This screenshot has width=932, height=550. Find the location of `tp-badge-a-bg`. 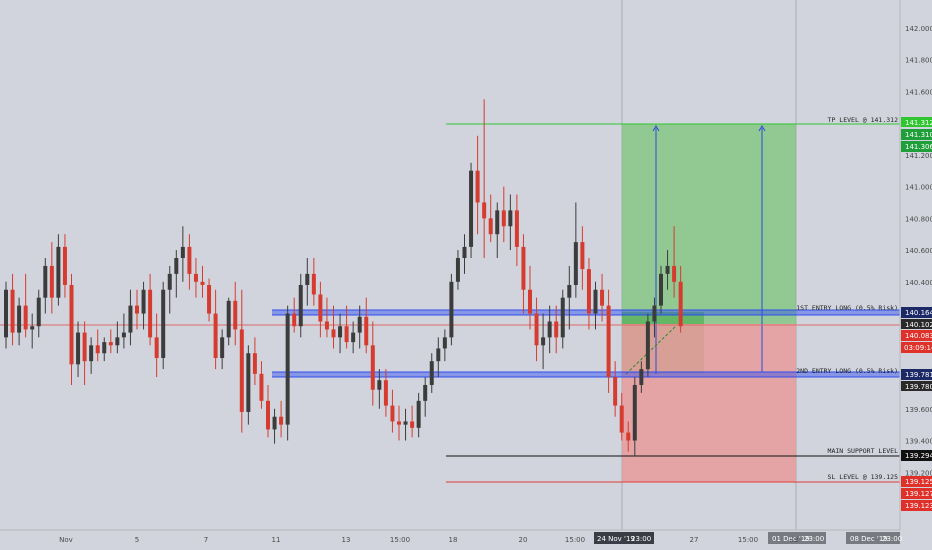

tp-badge-a-bg is located at coordinates (916, 122).